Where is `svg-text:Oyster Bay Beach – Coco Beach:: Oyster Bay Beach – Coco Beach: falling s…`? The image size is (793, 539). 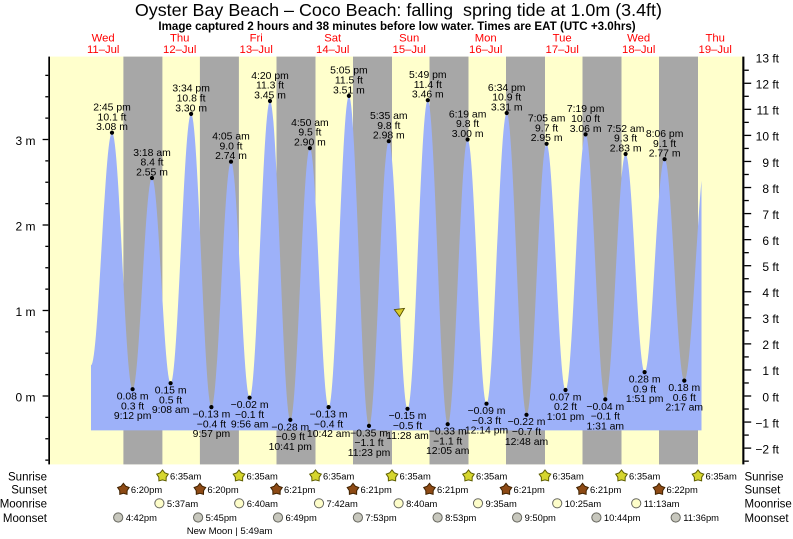
svg-text:Oyster Bay Beach – Coco Beach:: Oyster Bay Beach – Coco Beach: falling s… is located at coordinates (398, 10).